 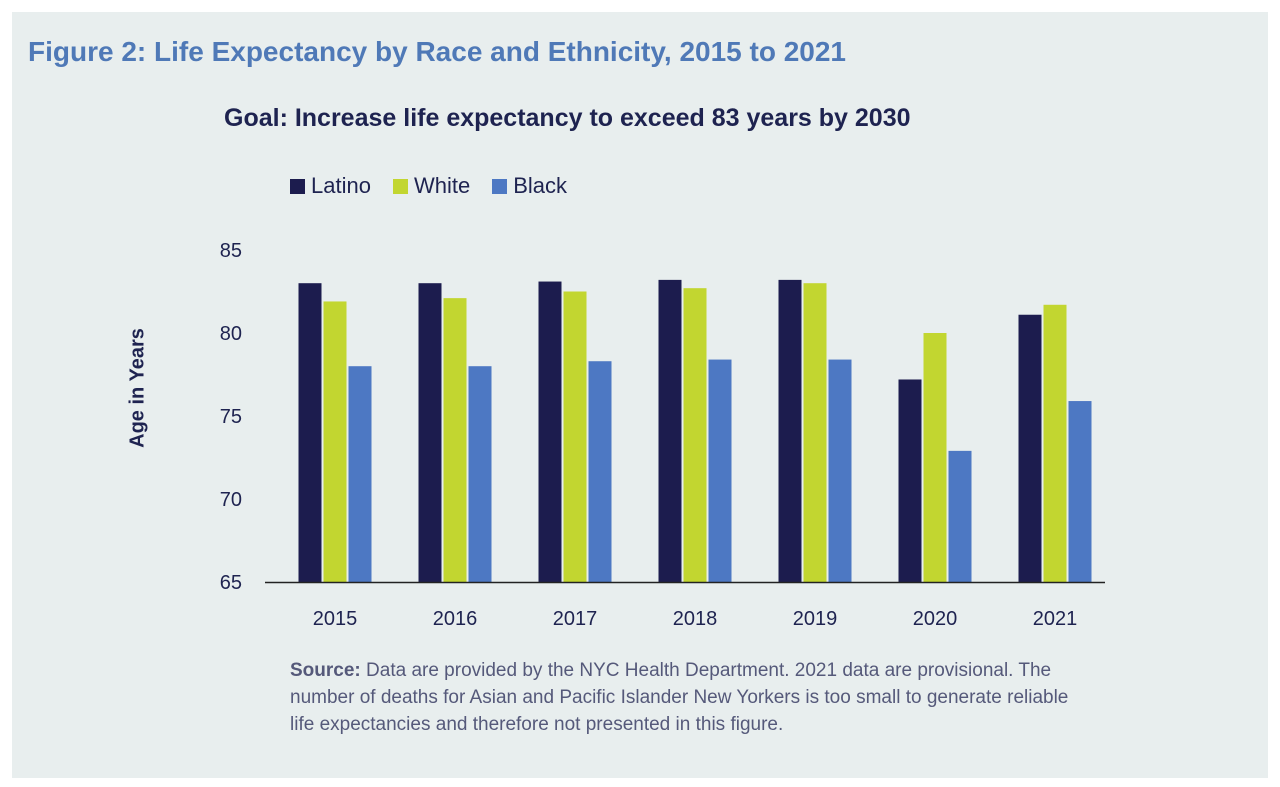 What do you see at coordinates (935, 619) in the screenshot?
I see `x-tick-label: 2020` at bounding box center [935, 619].